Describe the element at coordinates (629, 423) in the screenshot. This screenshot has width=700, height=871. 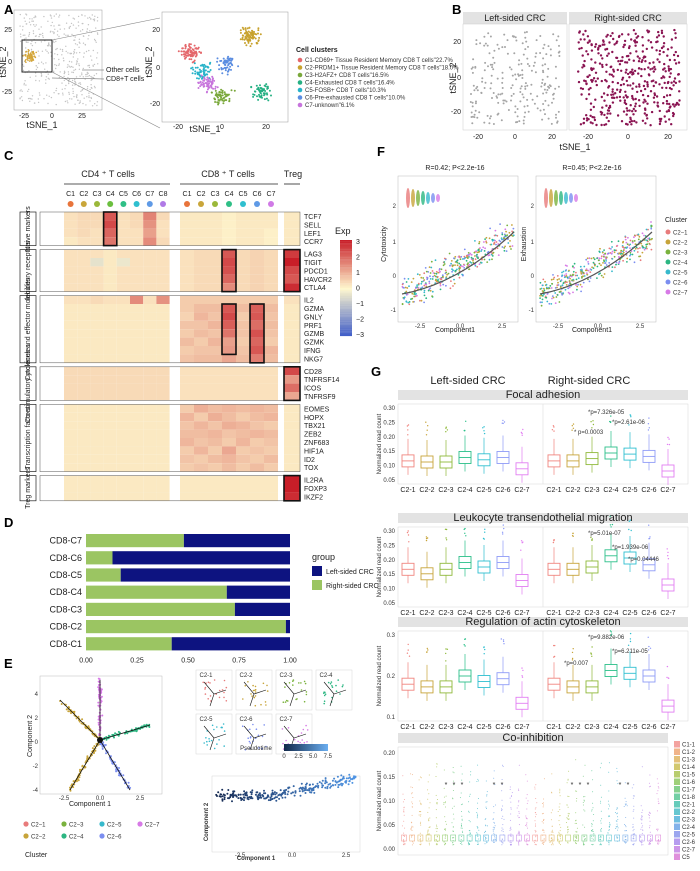
I see `g-pvalue: *p=2.61e-06` at that location.